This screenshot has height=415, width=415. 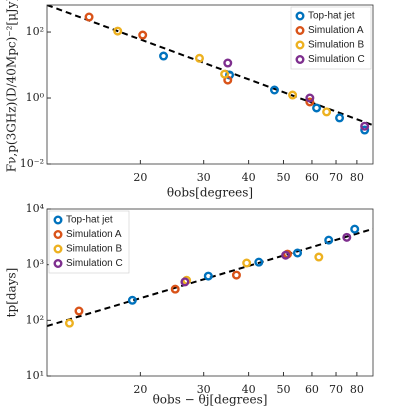 What do you see at coordinates (35, 208) in the screenshot?
I see `y-tick-label: 10⁴` at bounding box center [35, 208].